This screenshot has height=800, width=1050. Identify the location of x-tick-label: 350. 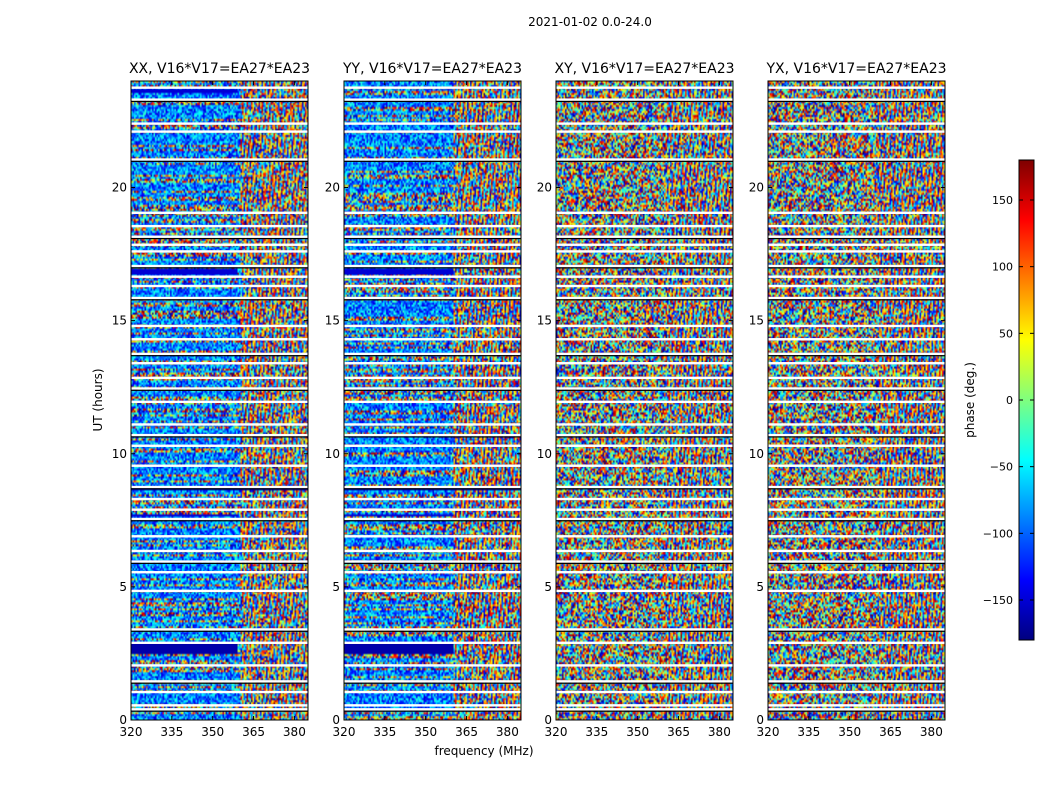
(212, 732).